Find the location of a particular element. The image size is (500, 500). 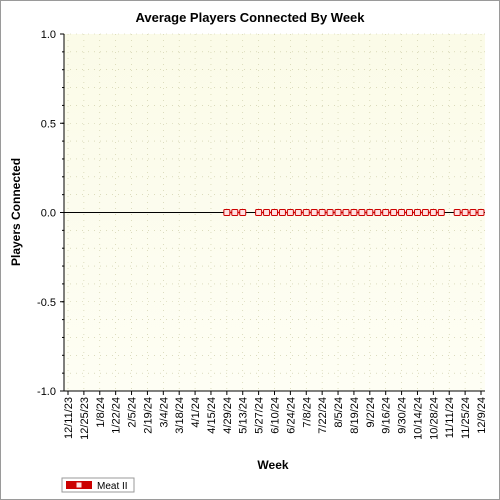

chart-title: Average Players Connected By Week is located at coordinates (250, 17).